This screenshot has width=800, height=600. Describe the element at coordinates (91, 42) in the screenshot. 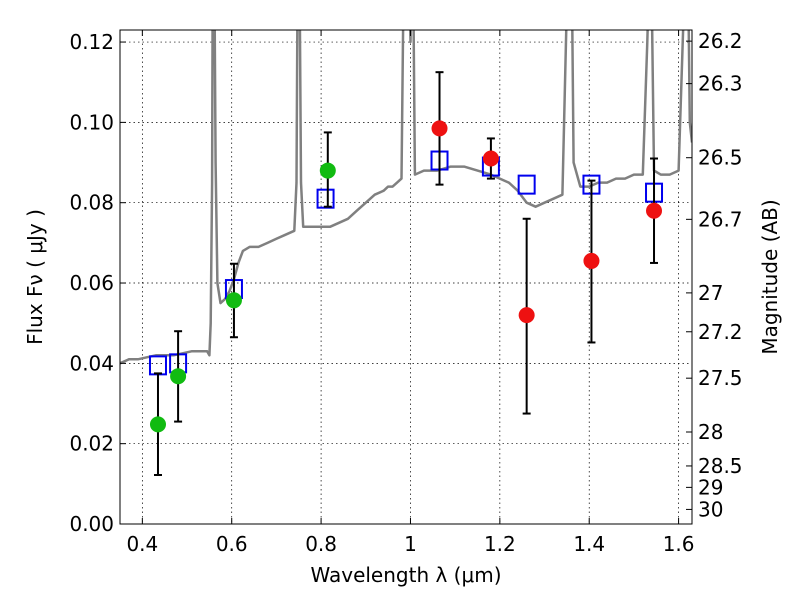

I see `y-tick-label: 0.12` at that location.